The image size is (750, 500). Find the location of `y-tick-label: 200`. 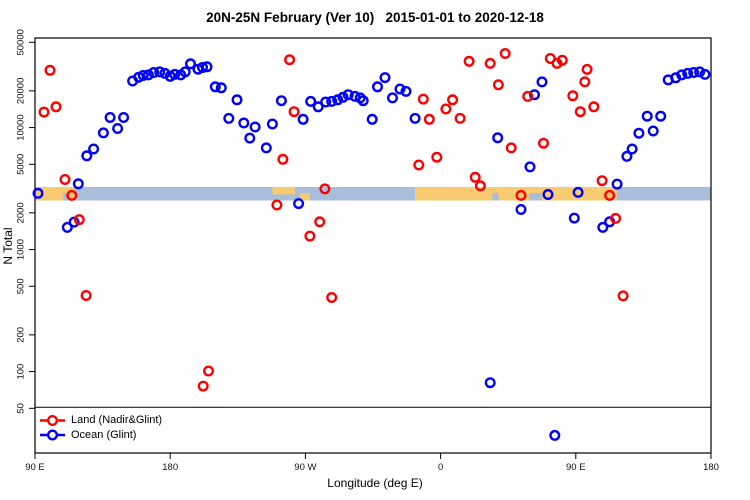

y-tick-label: 200 is located at coordinates (21, 335).